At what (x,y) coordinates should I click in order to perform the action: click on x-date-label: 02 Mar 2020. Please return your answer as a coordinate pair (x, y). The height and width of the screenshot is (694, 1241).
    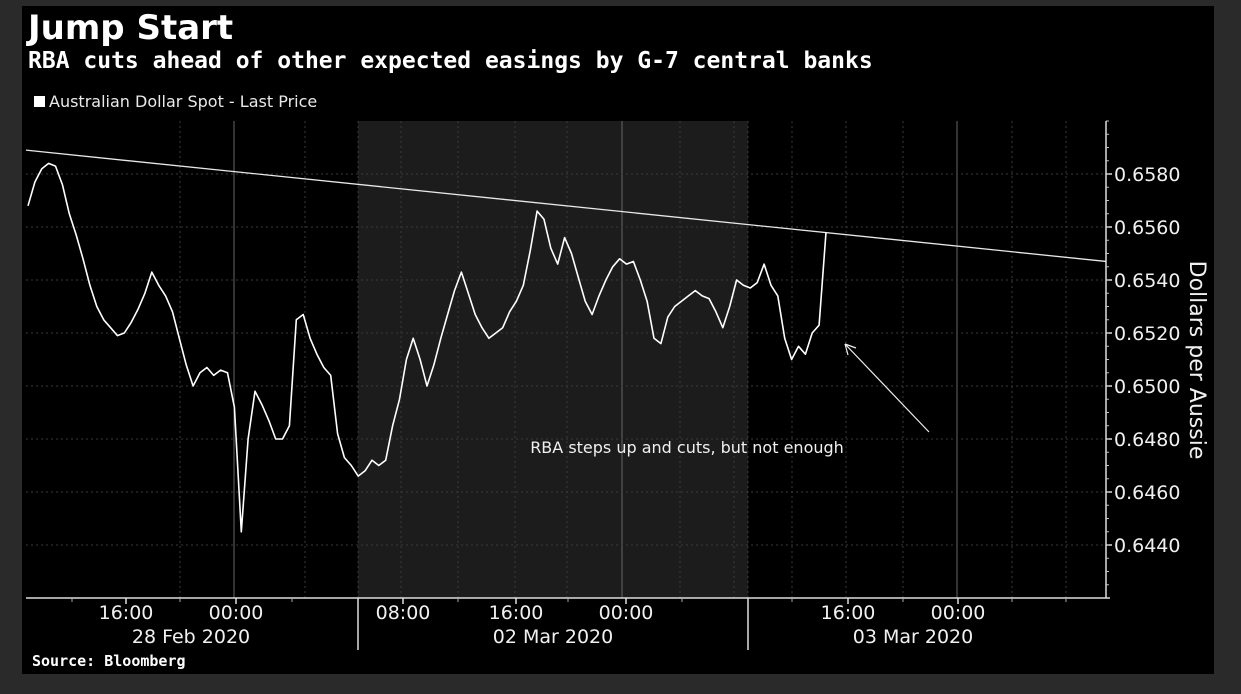
    Looking at the image, I should click on (553, 637).